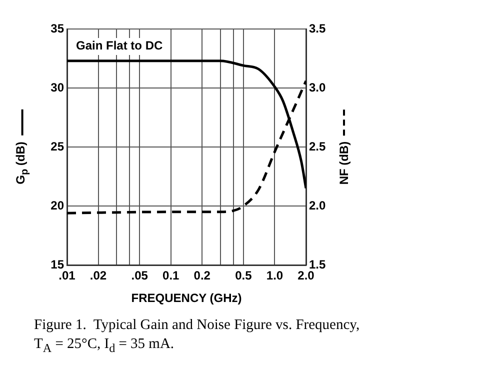  Describe the element at coordinates (57, 264) in the screenshot. I see `y-tick-label: 15` at that location.